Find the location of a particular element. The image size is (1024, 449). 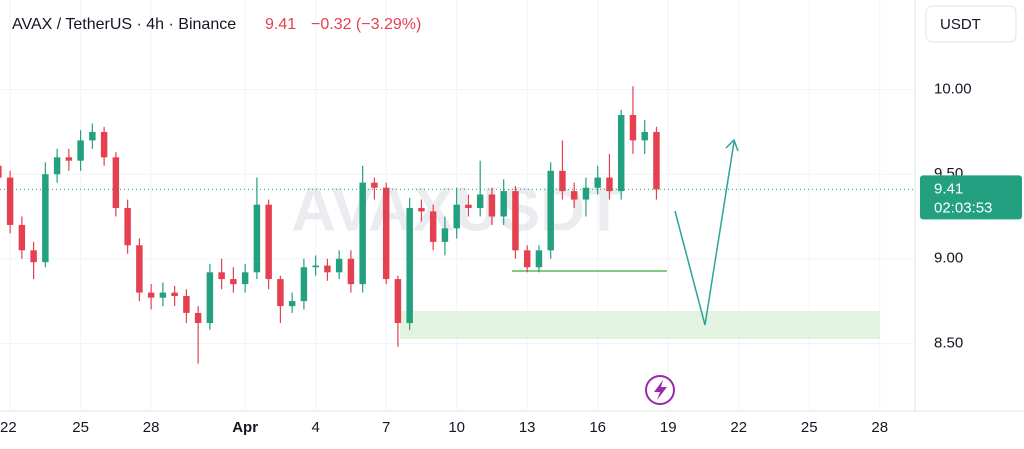

price-tag-value: 9.41 is located at coordinates (948, 188).